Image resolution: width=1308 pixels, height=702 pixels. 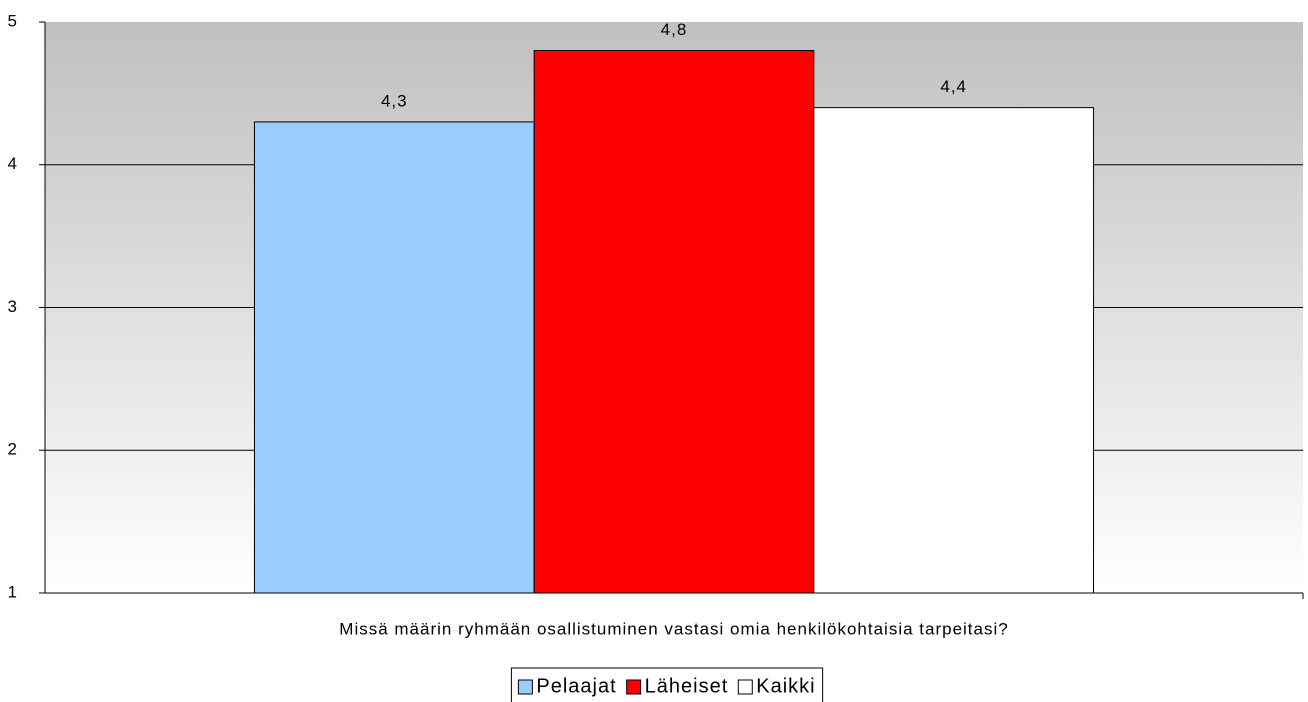 I want to click on legend-label: Kaikki, so click(x=785, y=686).